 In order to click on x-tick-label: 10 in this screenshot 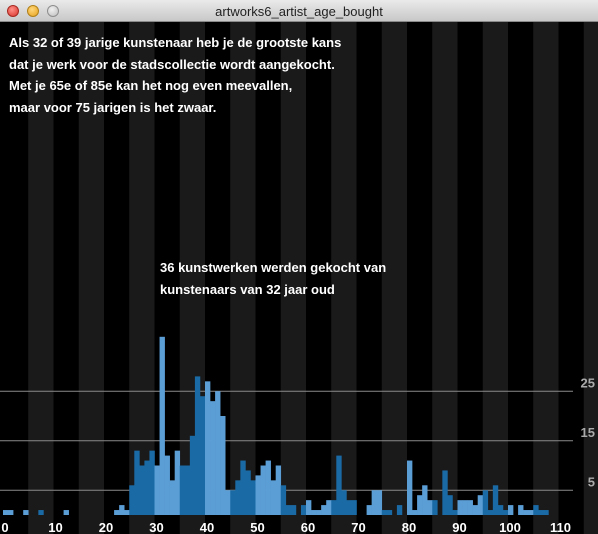, I will do `click(55, 527)`.